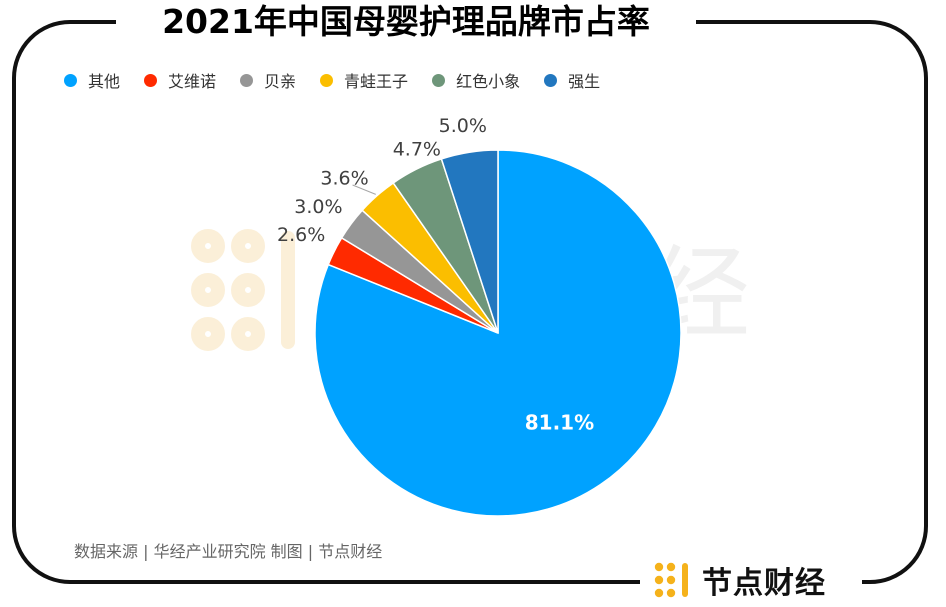 The height and width of the screenshot is (607, 946). I want to click on slice-label: 3.6%, so click(344, 178).